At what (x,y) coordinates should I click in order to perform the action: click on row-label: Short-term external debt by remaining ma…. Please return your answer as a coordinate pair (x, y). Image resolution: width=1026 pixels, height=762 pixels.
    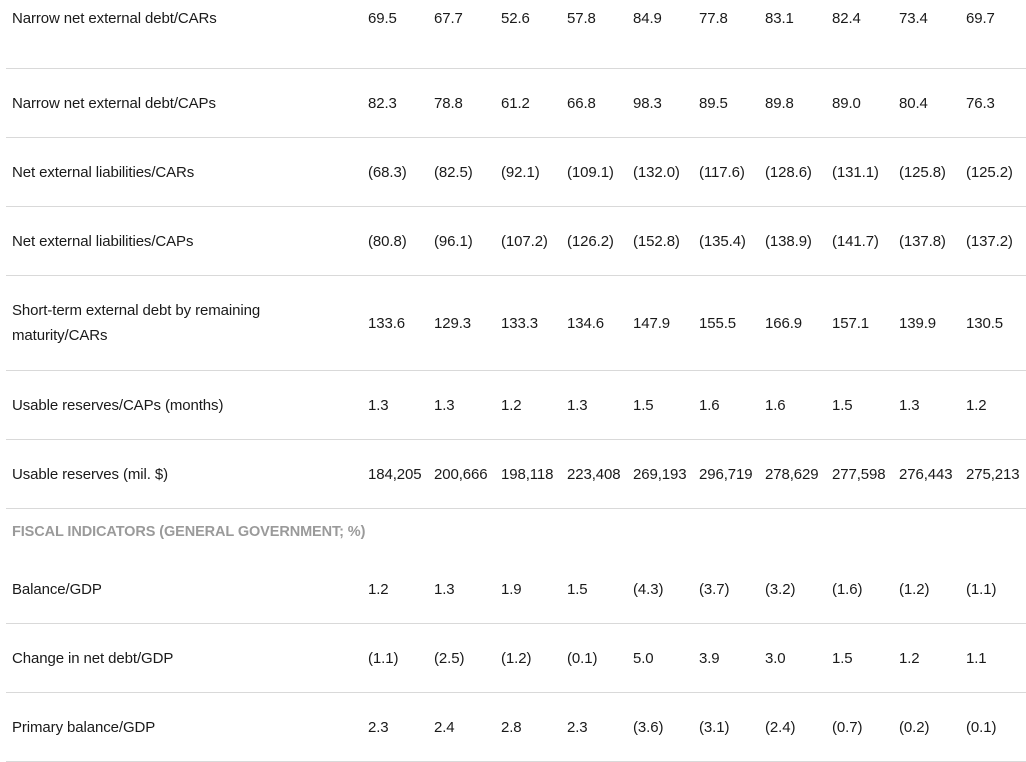
    Looking at the image, I should click on (184, 323).